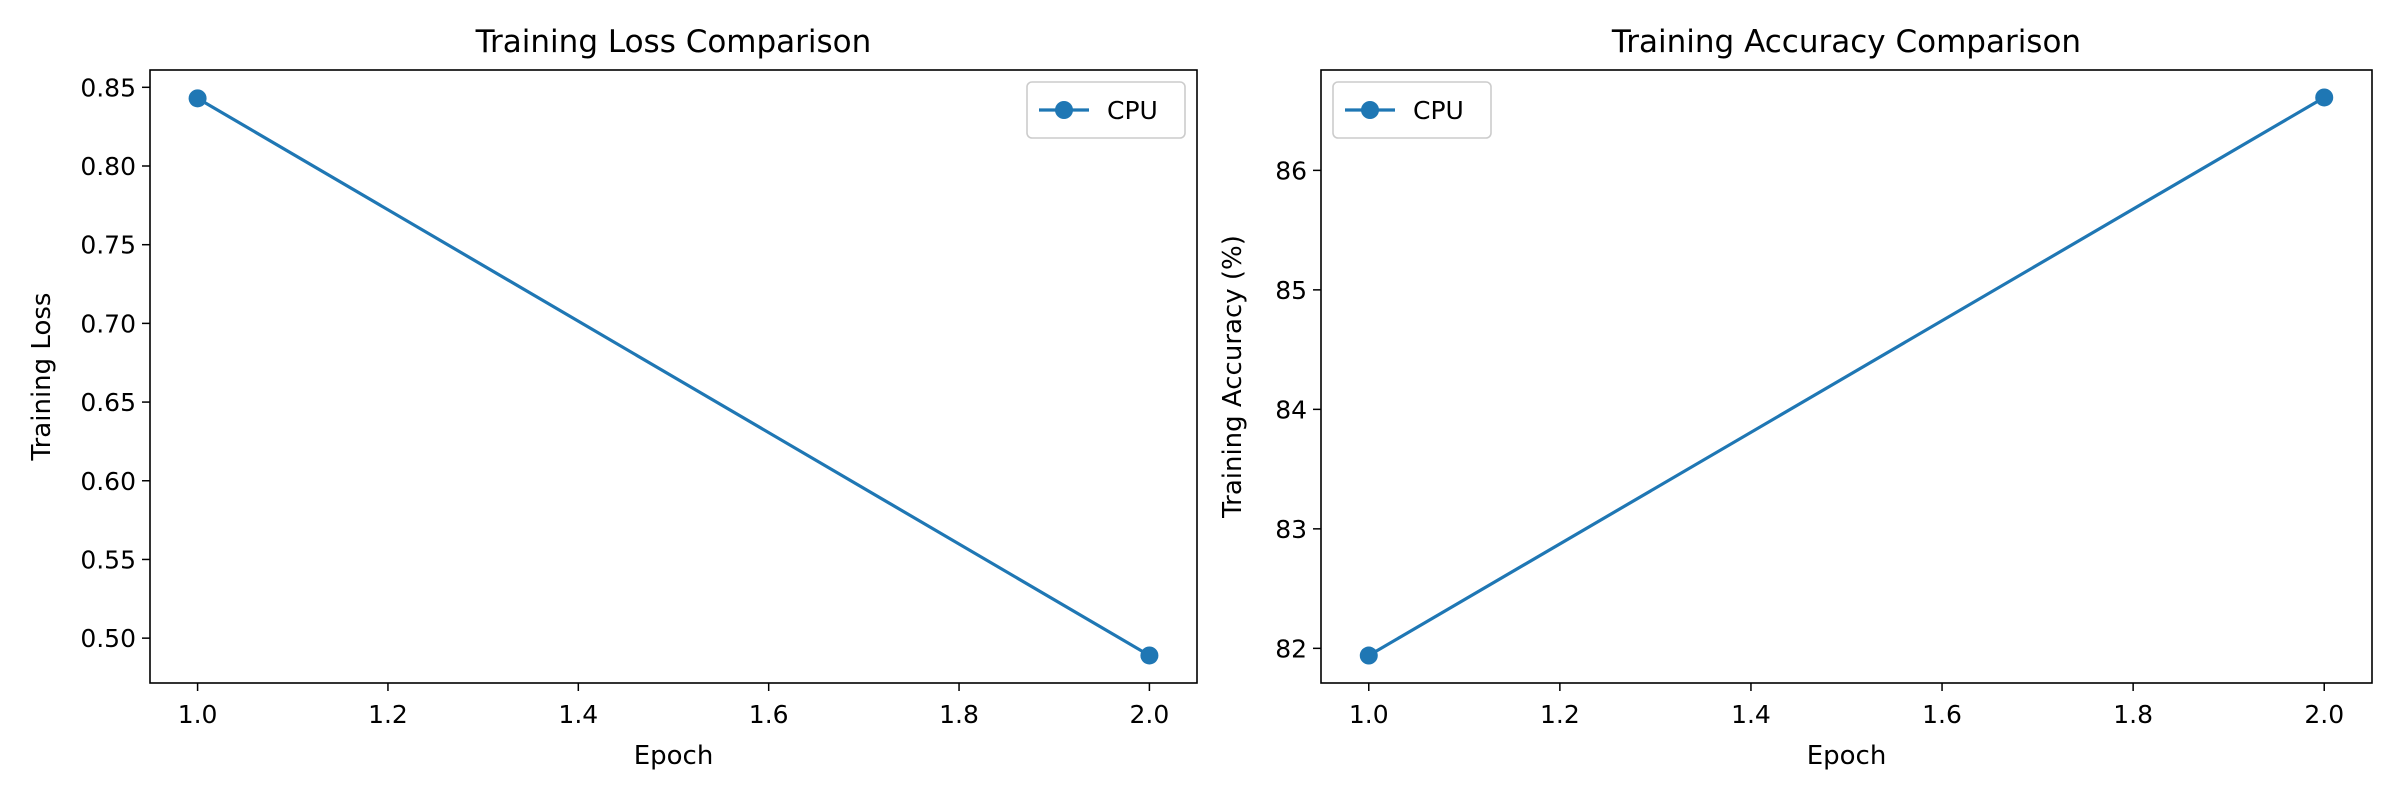 This screenshot has height=800, width=2400. What do you see at coordinates (1291, 648) in the screenshot?
I see `y-tick-label: 82` at bounding box center [1291, 648].